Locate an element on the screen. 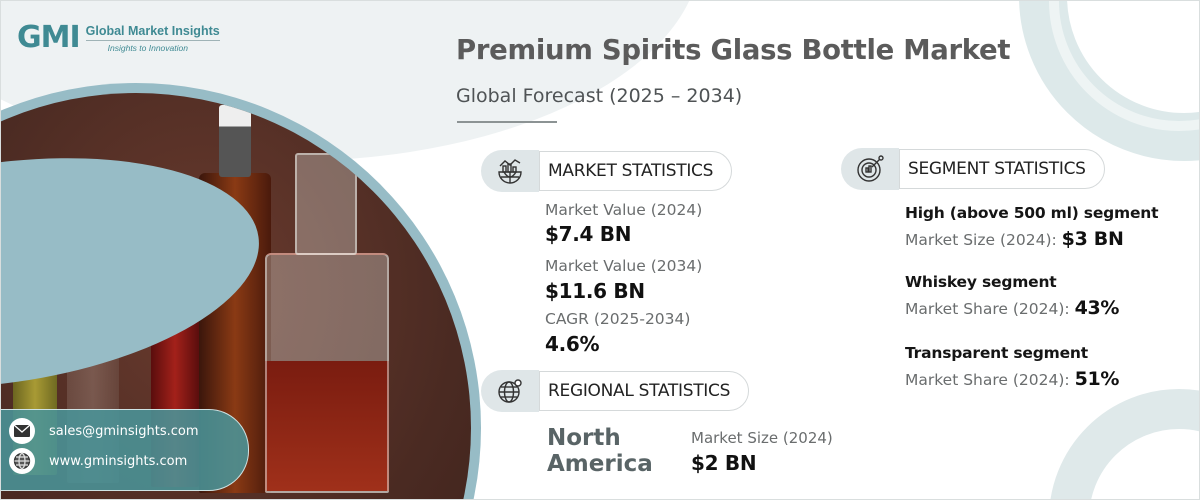 The height and width of the screenshot is (500, 1200). segment-3-label: Market Share (2024): is located at coordinates (987, 380).